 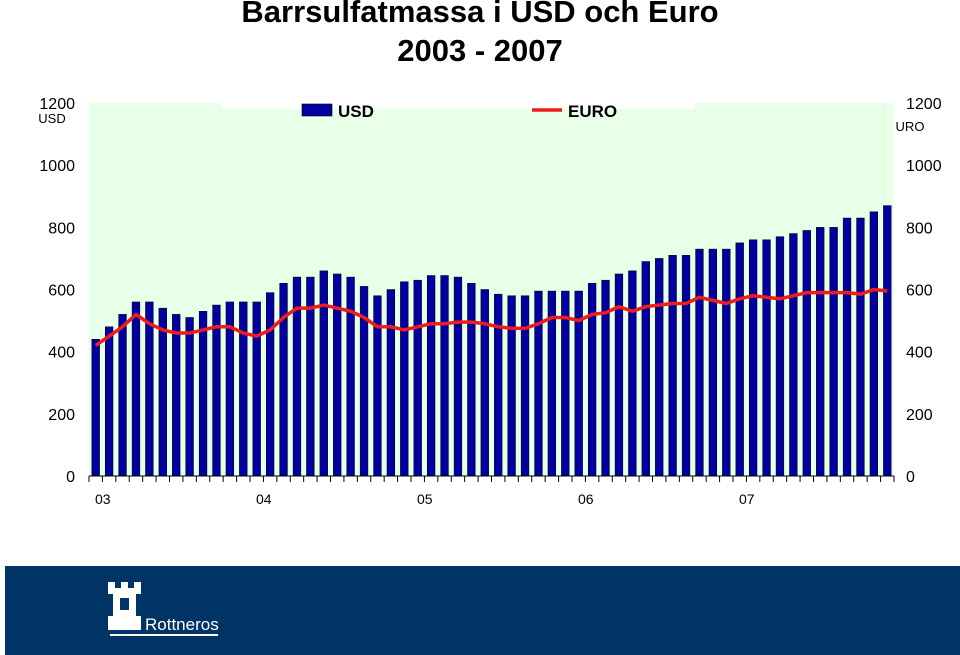 What do you see at coordinates (182, 624) in the screenshot?
I see `brand-name: Rottneros` at bounding box center [182, 624].